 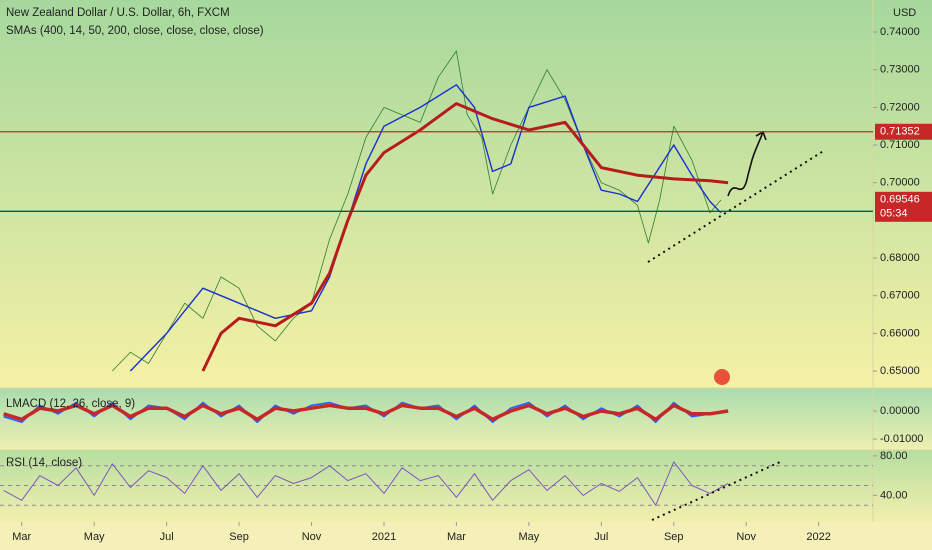 I want to click on last-price-box, so click(x=903, y=206).